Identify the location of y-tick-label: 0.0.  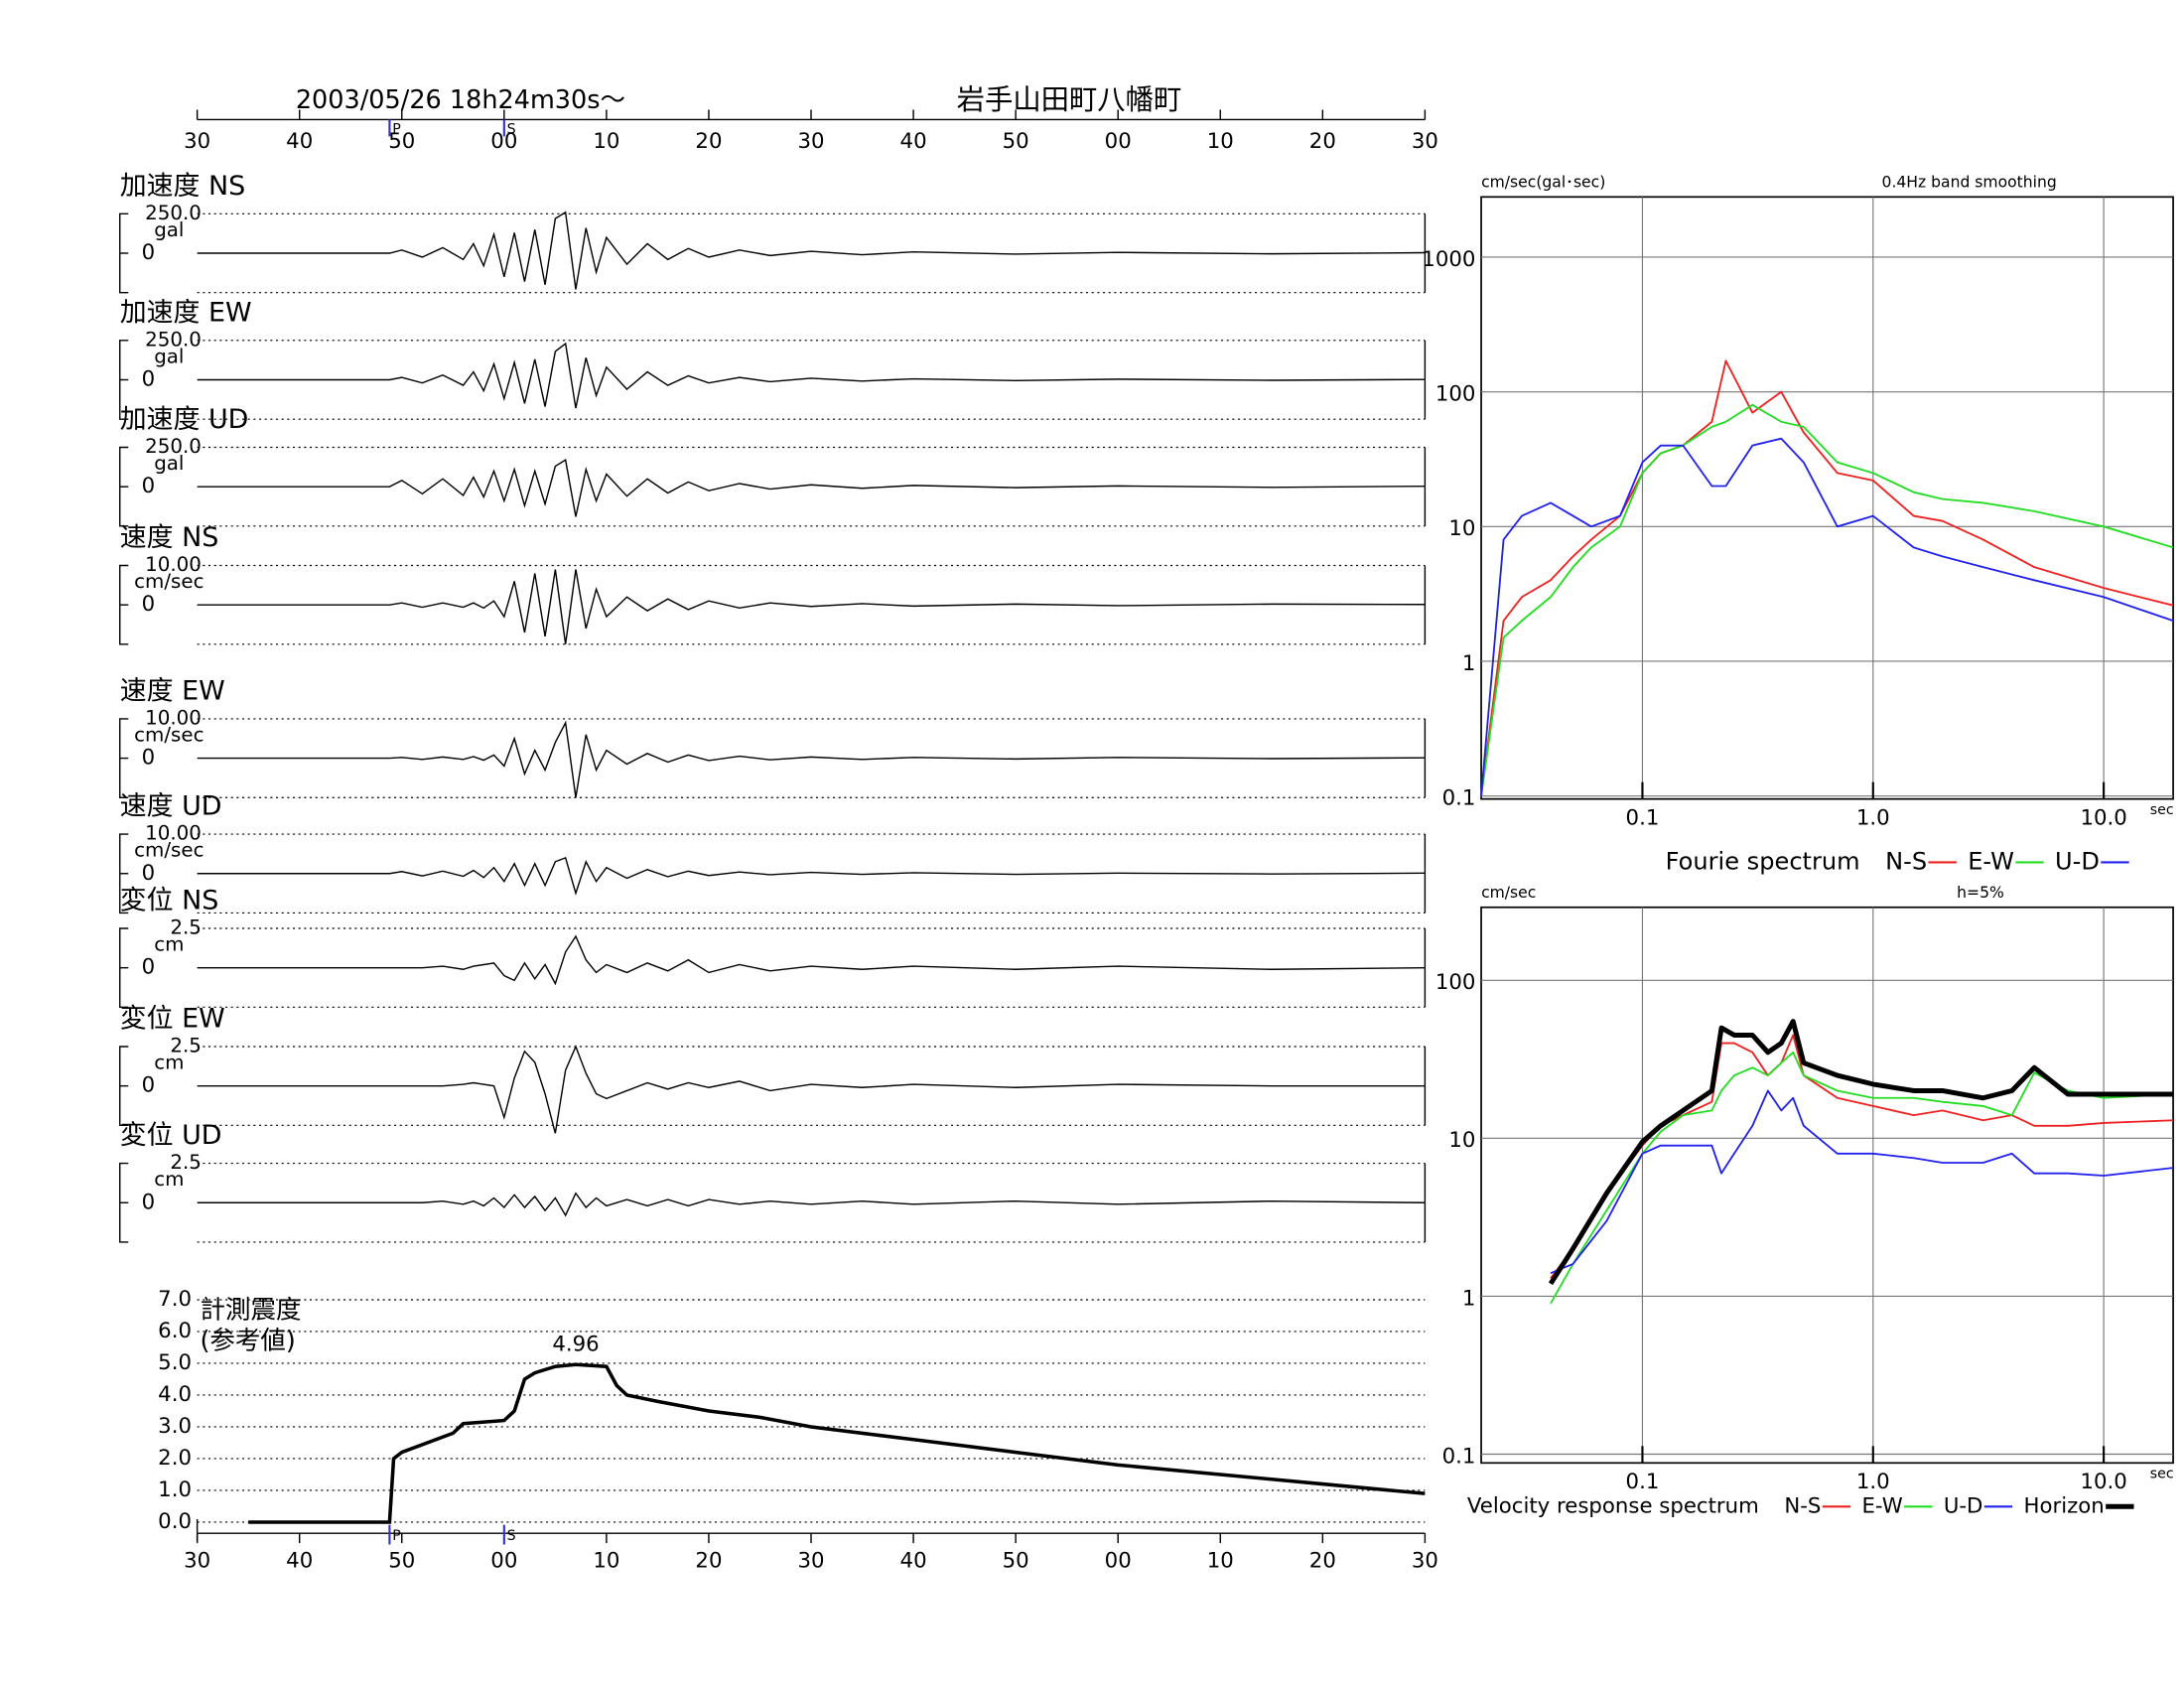
(175, 1521).